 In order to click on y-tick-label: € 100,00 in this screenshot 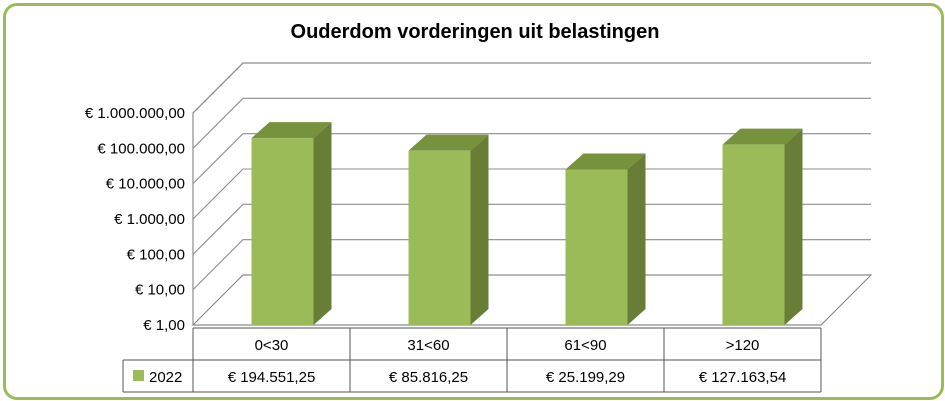, I will do `click(156, 254)`.